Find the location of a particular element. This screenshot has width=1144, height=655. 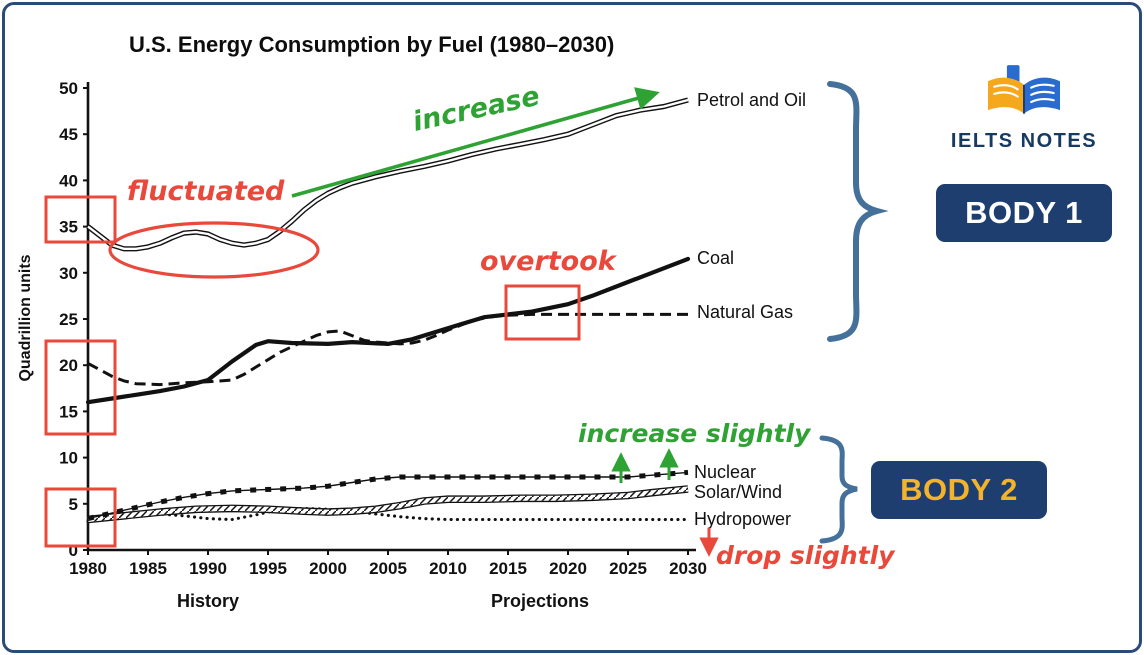

y-tick-label: 20 is located at coordinates (68, 365).